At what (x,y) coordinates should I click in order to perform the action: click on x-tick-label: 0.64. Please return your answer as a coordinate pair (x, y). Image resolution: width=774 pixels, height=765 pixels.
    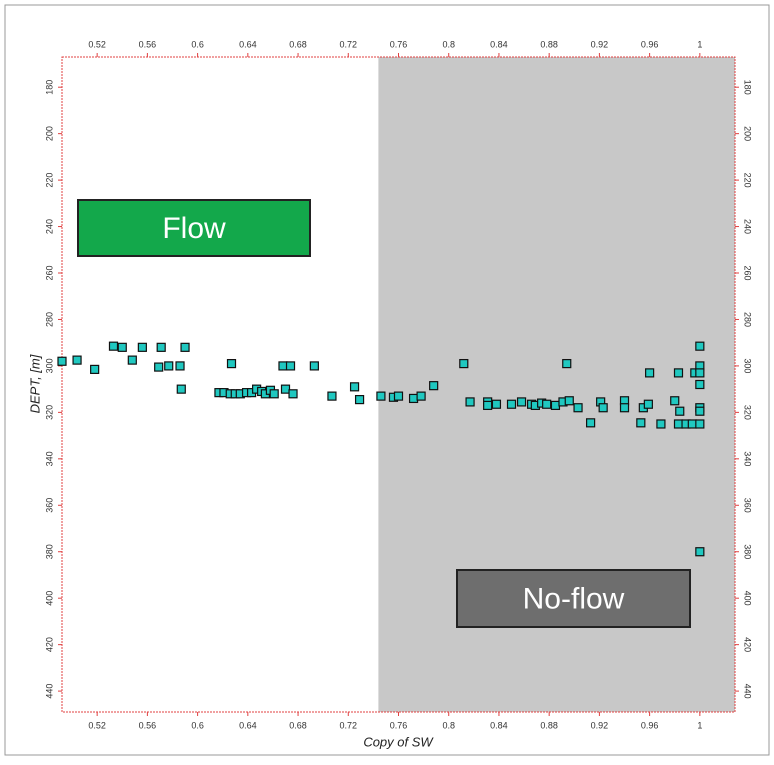
    Looking at the image, I should click on (248, 44).